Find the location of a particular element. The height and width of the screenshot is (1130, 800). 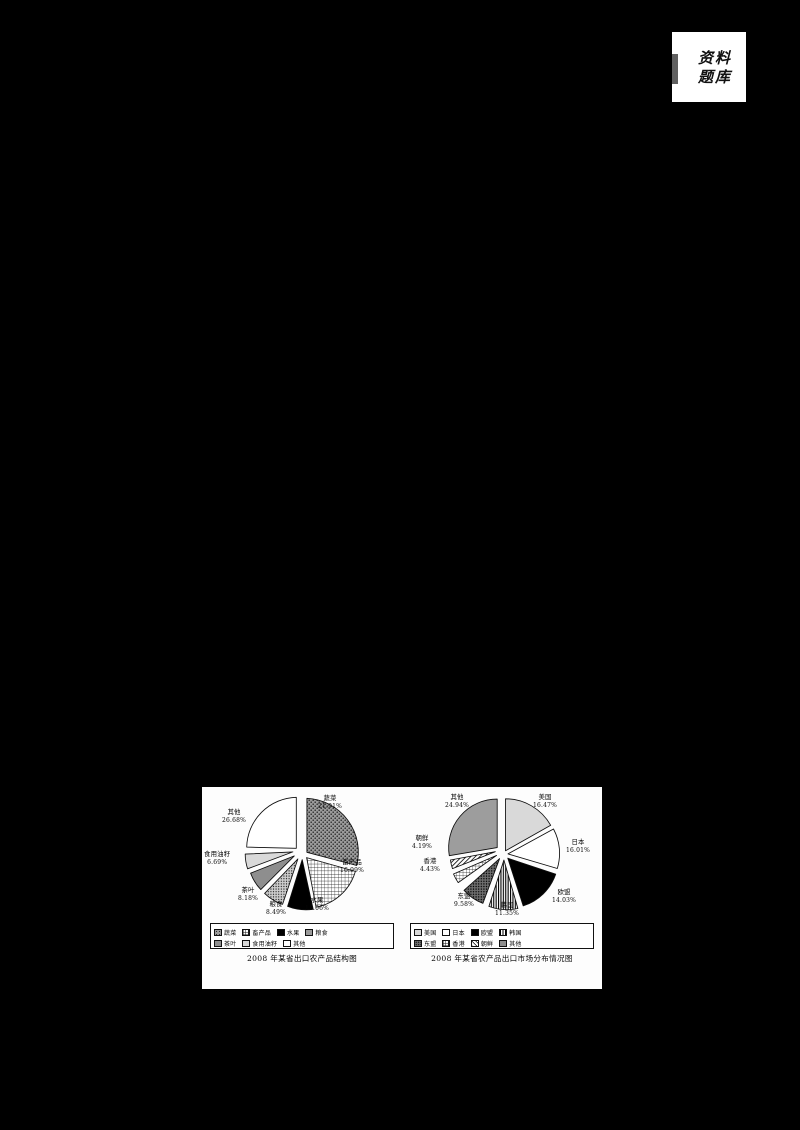

pie-label-livestock: 畜产品 16.99% is located at coordinates (352, 866).